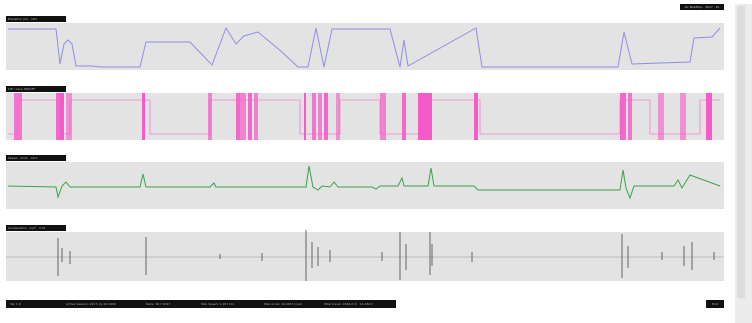  I want to click on speed-panel, so click(365, 185).